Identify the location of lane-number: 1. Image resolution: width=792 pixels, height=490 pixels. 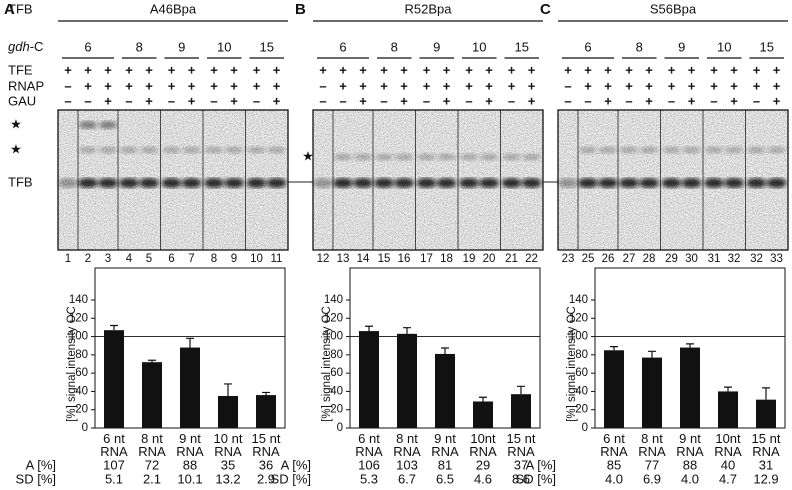
(68, 259).